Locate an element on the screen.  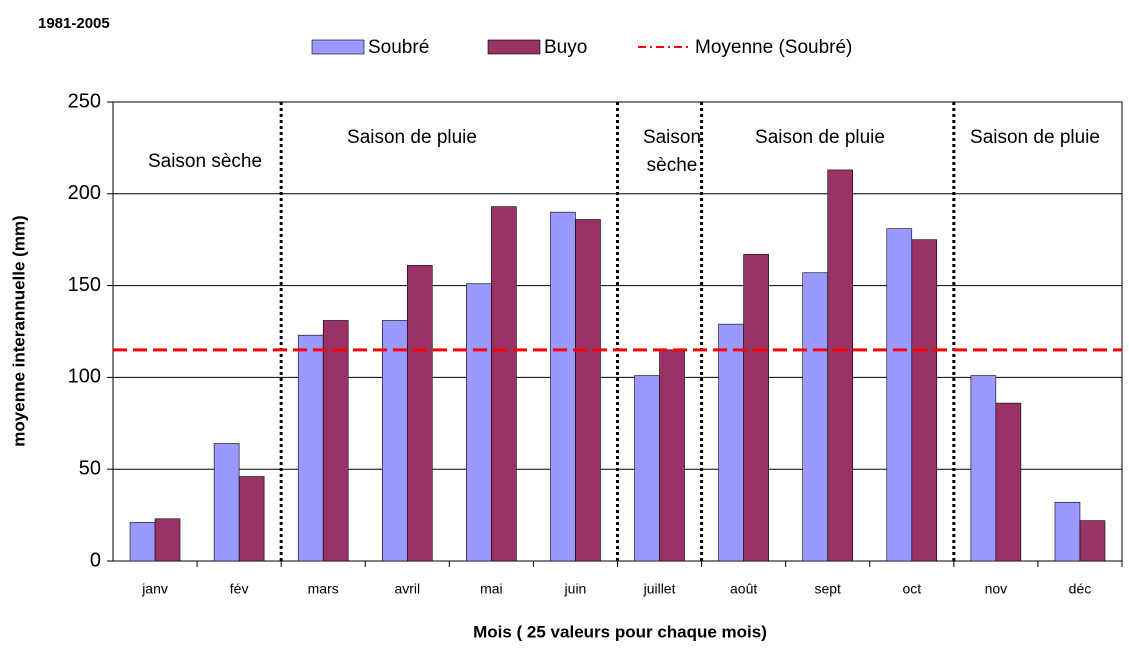
x-tick-label: déc is located at coordinates (1080, 589).